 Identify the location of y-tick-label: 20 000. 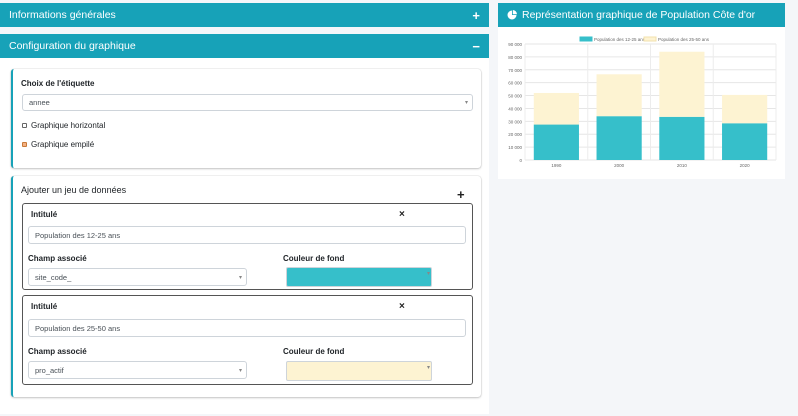
(515, 134).